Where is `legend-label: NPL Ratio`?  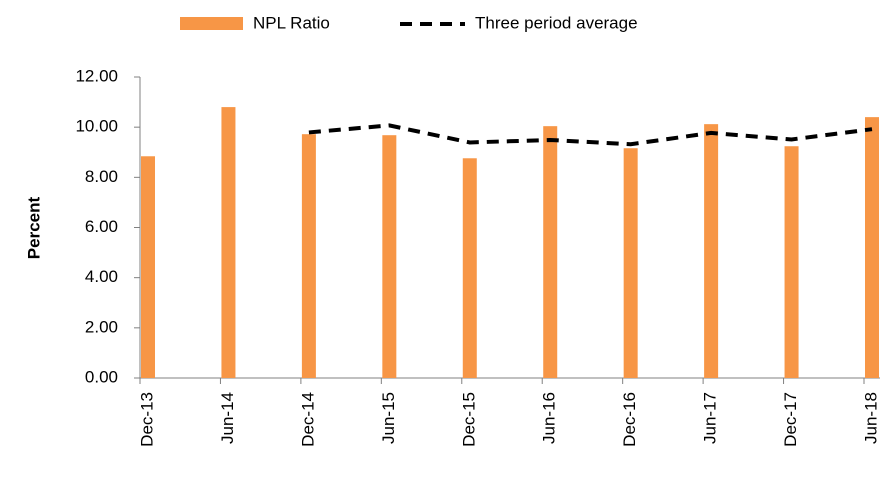
legend-label: NPL Ratio is located at coordinates (291, 22).